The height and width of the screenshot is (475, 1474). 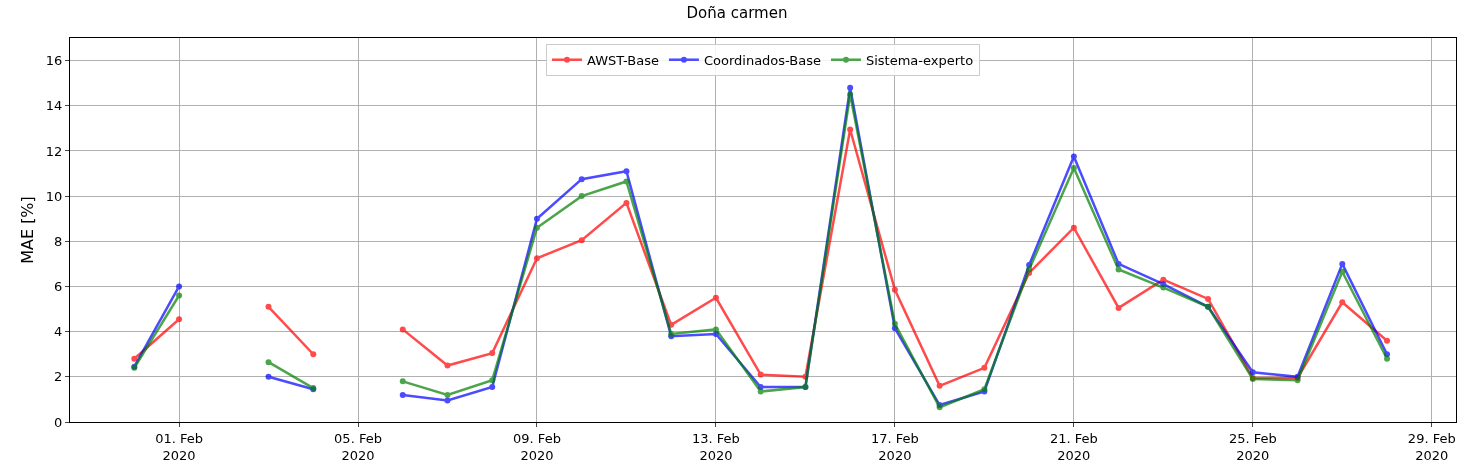 What do you see at coordinates (54, 196) in the screenshot?
I see `y-tick-label: 10` at bounding box center [54, 196].